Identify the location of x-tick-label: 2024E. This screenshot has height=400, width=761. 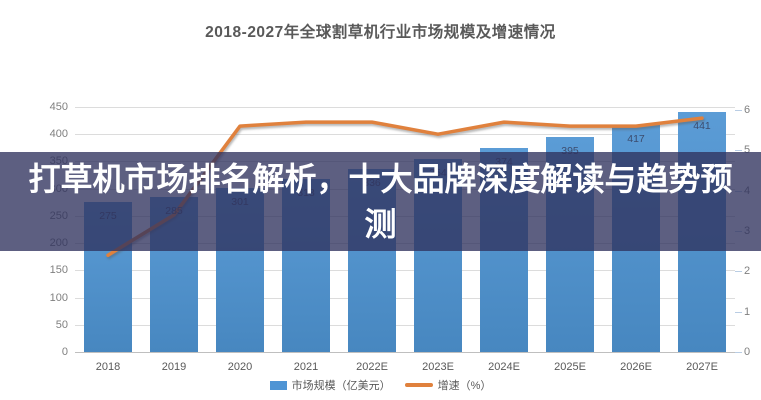
(504, 367).